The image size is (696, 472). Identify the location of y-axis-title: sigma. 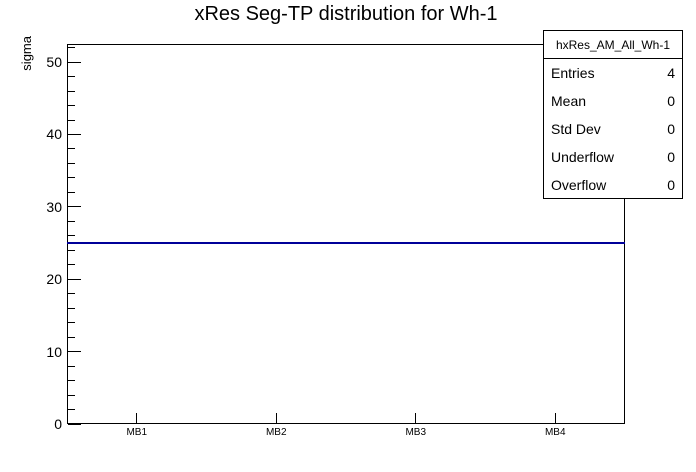
(26, 53).